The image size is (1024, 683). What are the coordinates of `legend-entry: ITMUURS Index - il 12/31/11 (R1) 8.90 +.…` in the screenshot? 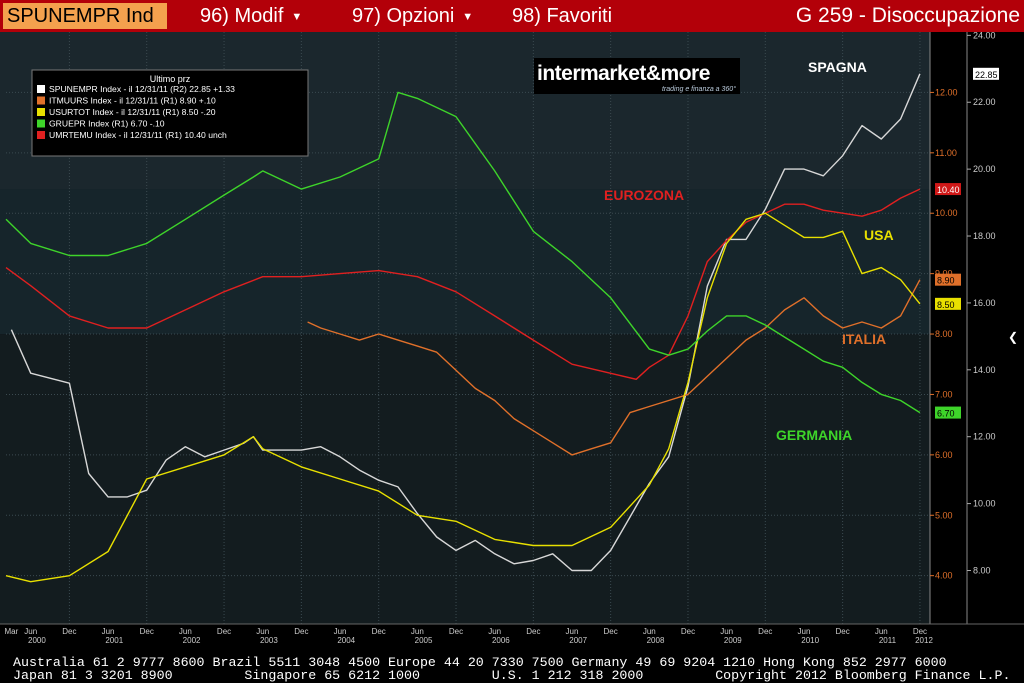 It's located at (132, 101).